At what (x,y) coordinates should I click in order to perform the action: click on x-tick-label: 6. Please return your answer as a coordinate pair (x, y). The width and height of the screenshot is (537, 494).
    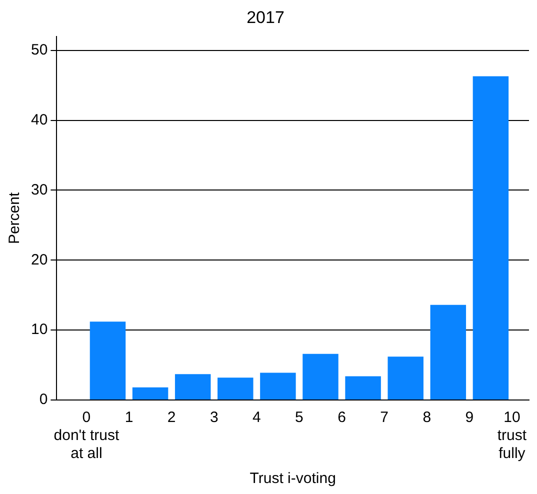
    Looking at the image, I should click on (342, 417).